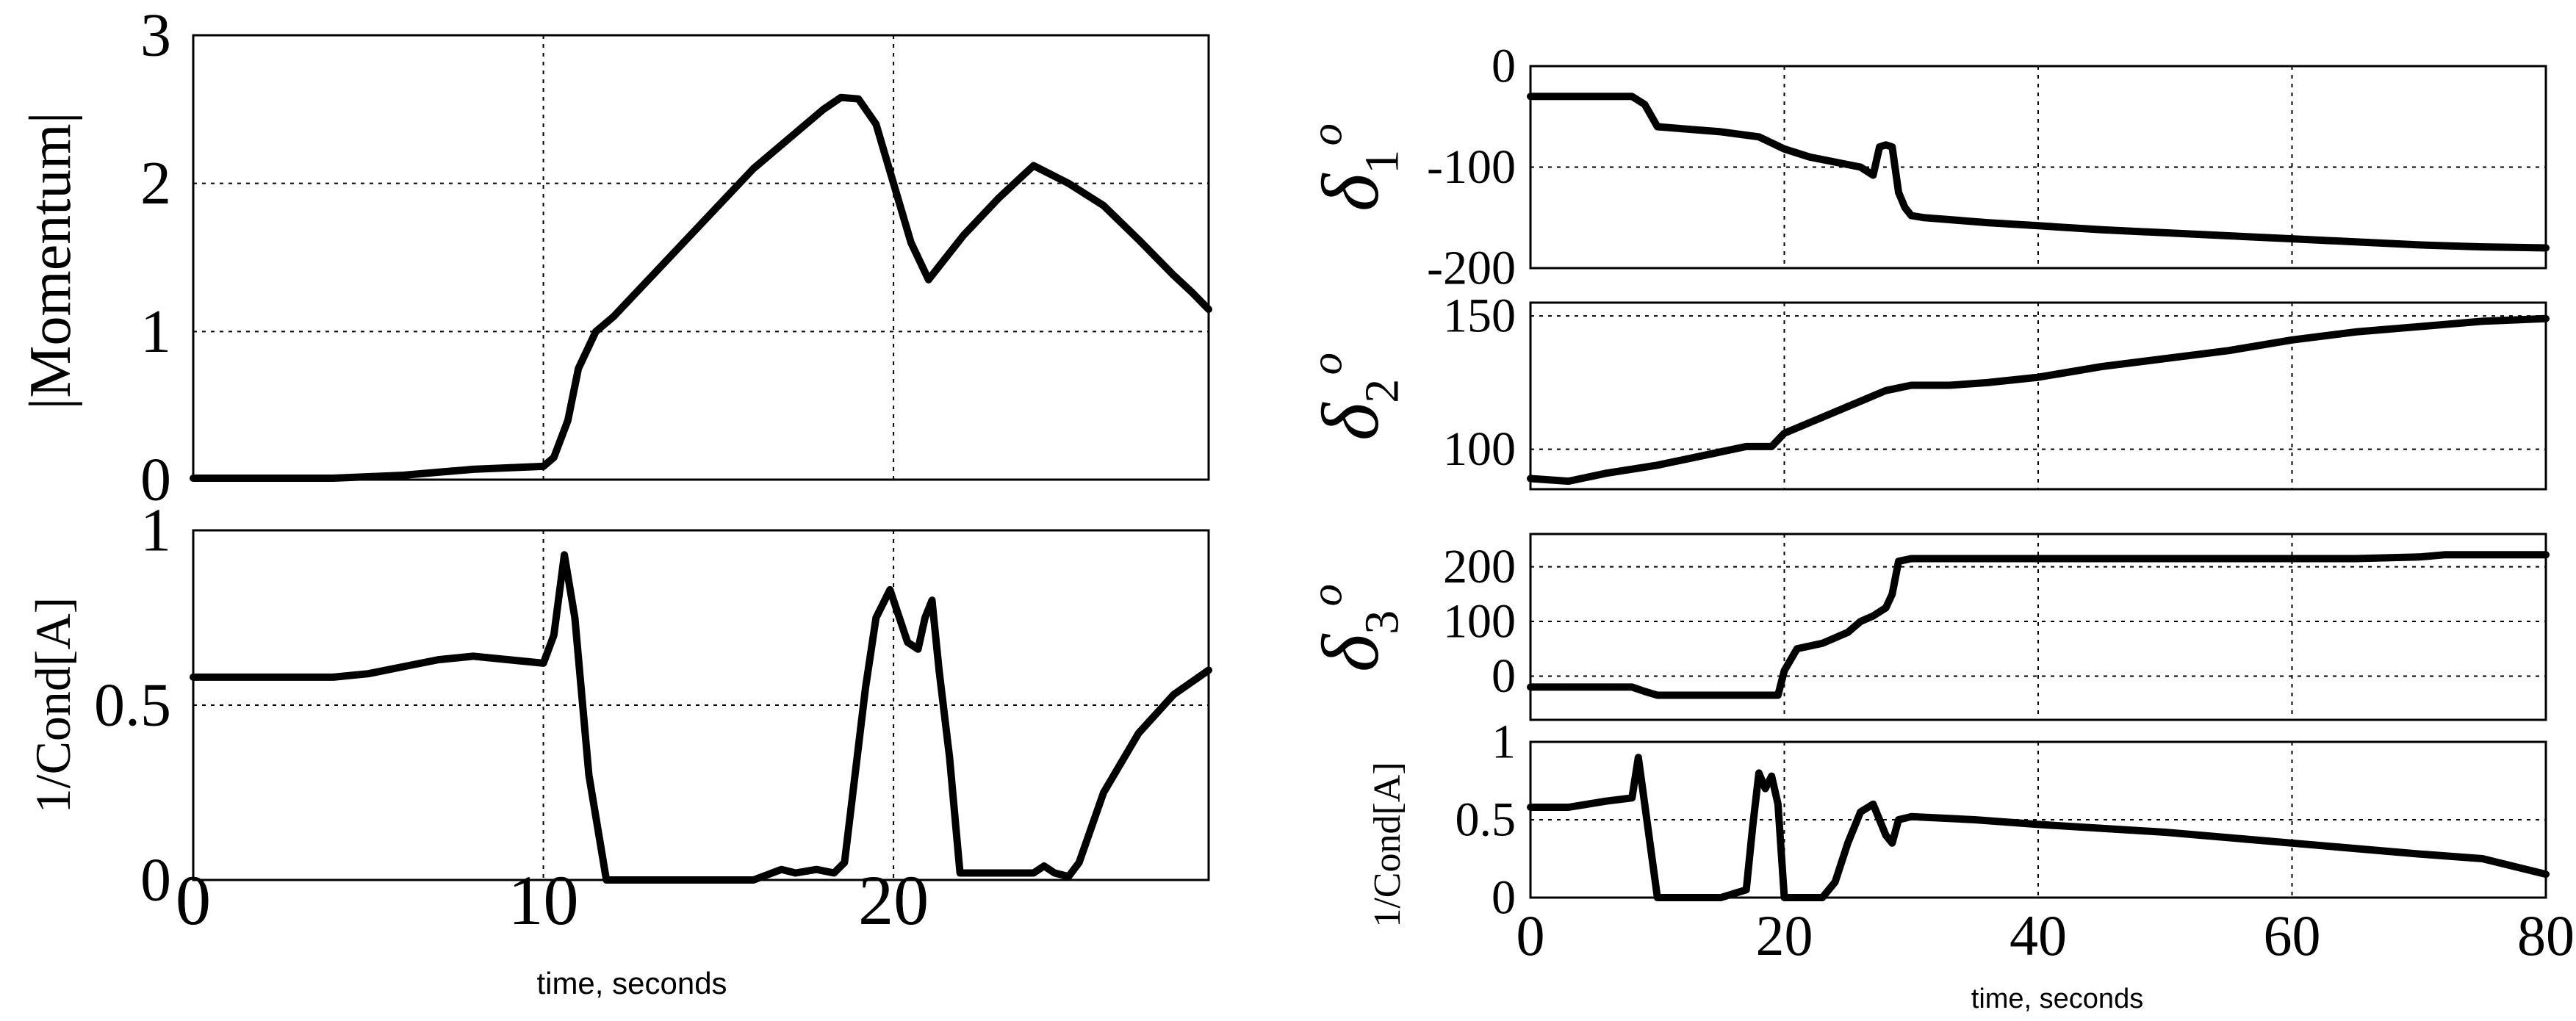 The width and height of the screenshot is (2576, 1021). Describe the element at coordinates (155, 480) in the screenshot. I see `momentum-ytick-label: 0` at that location.